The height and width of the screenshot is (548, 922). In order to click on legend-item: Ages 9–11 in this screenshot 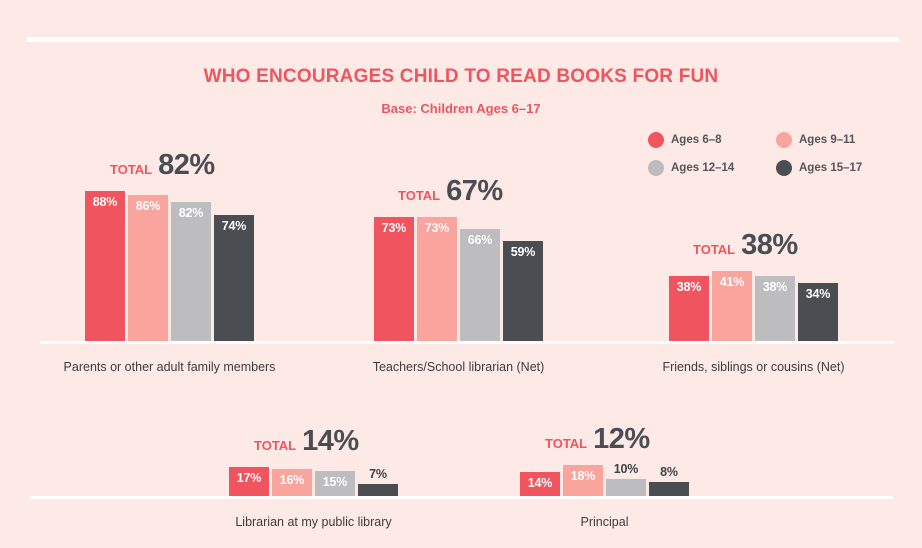, I will do `click(815, 140)`.